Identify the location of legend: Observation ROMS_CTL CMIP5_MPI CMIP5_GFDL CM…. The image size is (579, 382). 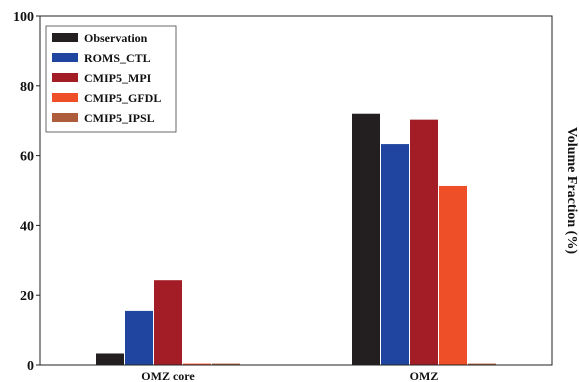
(111, 79).